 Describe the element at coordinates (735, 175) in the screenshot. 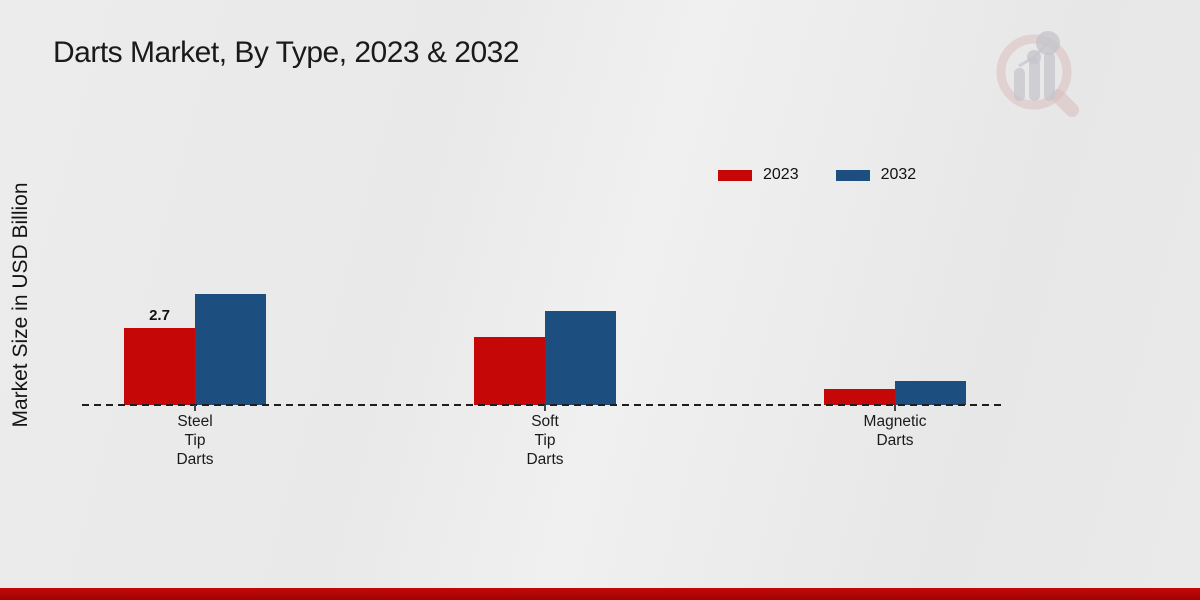

I see `legend-swatch-2023` at that location.